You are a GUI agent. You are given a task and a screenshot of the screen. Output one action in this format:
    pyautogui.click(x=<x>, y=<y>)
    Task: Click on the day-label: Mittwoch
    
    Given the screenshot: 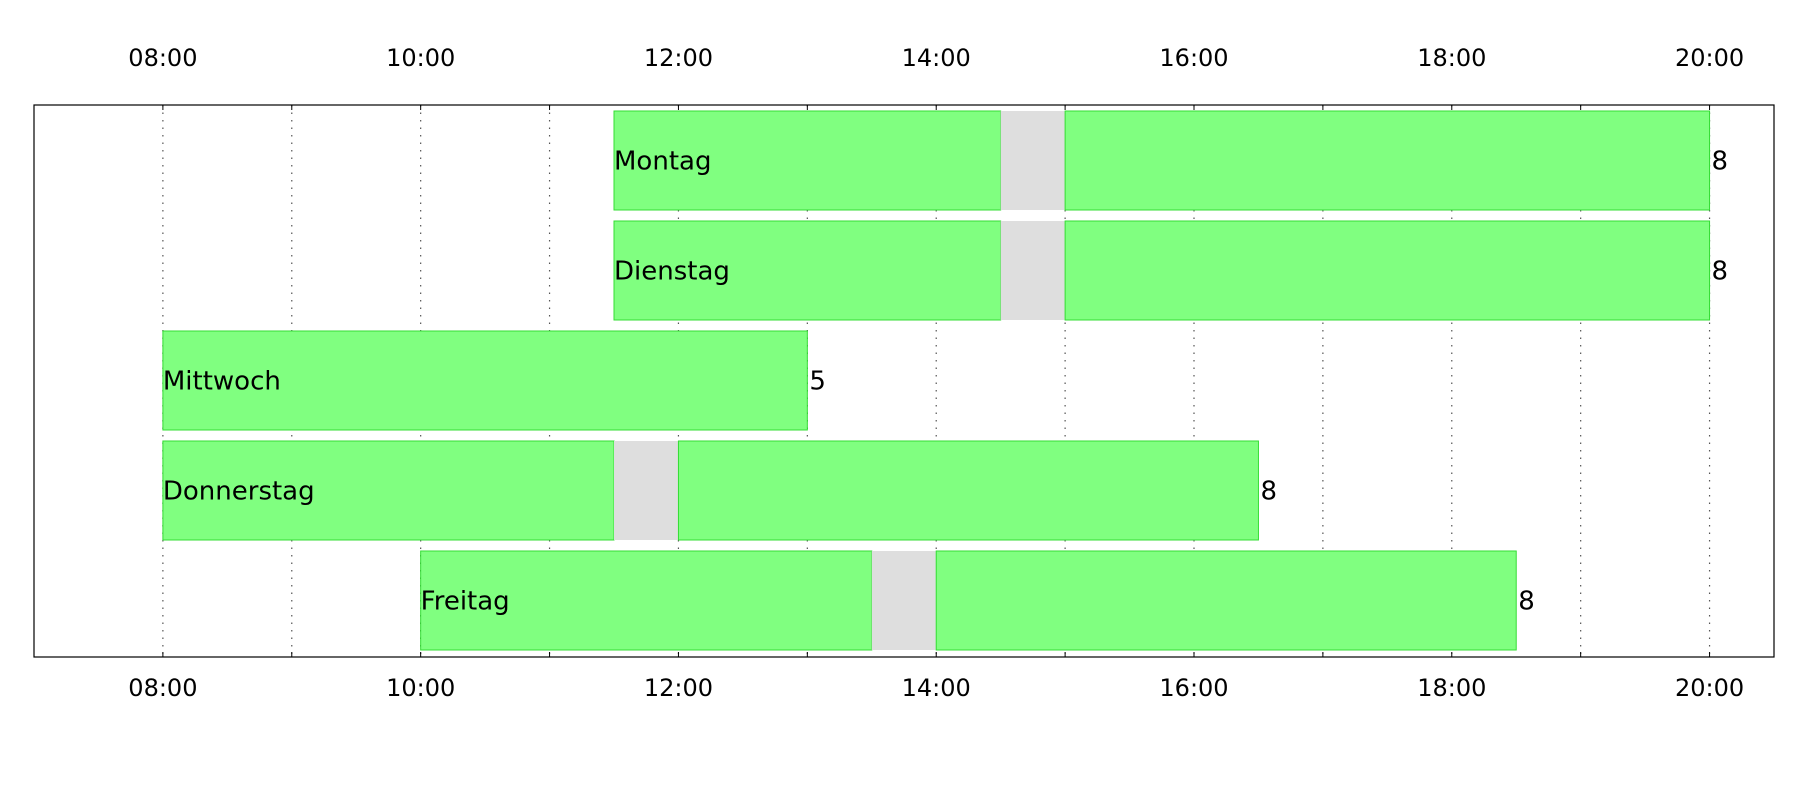 What is the action you would take?
    pyautogui.click(x=222, y=382)
    